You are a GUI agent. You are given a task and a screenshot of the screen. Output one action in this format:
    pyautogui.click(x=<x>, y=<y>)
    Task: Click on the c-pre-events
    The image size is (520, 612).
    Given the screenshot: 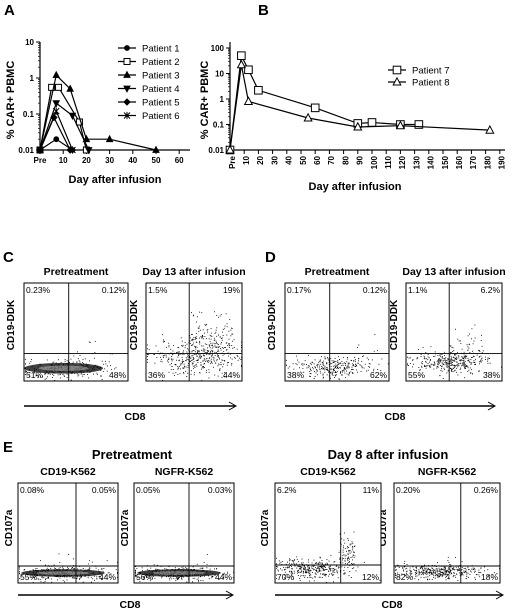 What is the action you would take?
    pyautogui.click(x=70, y=360)
    